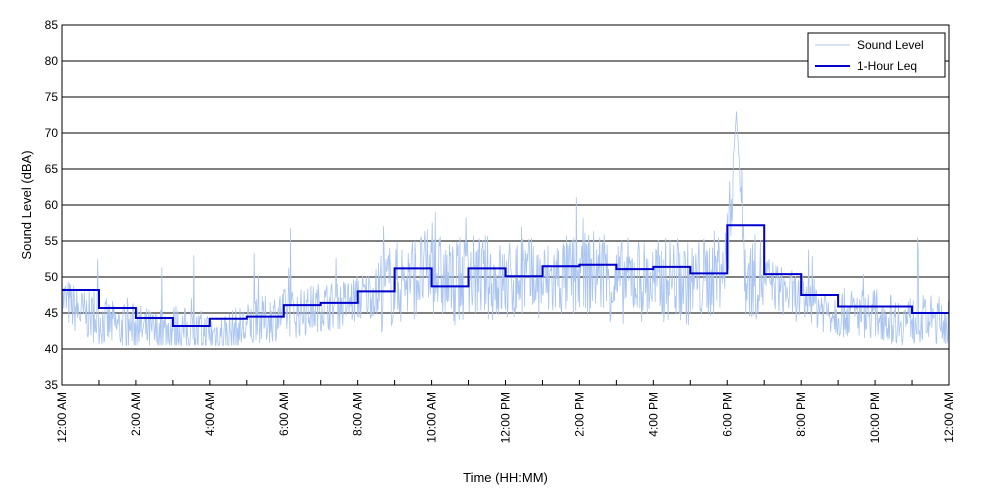 The width and height of the screenshot is (1000, 500). What do you see at coordinates (579, 414) in the screenshot?
I see `x-tick-label: 2:00 PM` at bounding box center [579, 414].